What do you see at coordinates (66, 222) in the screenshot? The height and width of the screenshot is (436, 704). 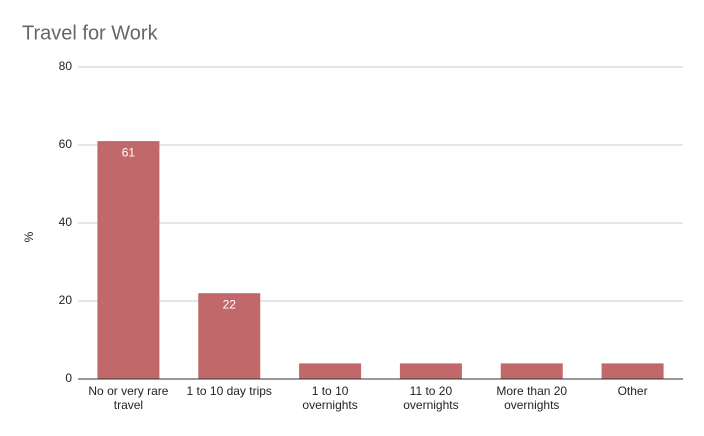 I see `y-tick-label: 40` at bounding box center [66, 222].